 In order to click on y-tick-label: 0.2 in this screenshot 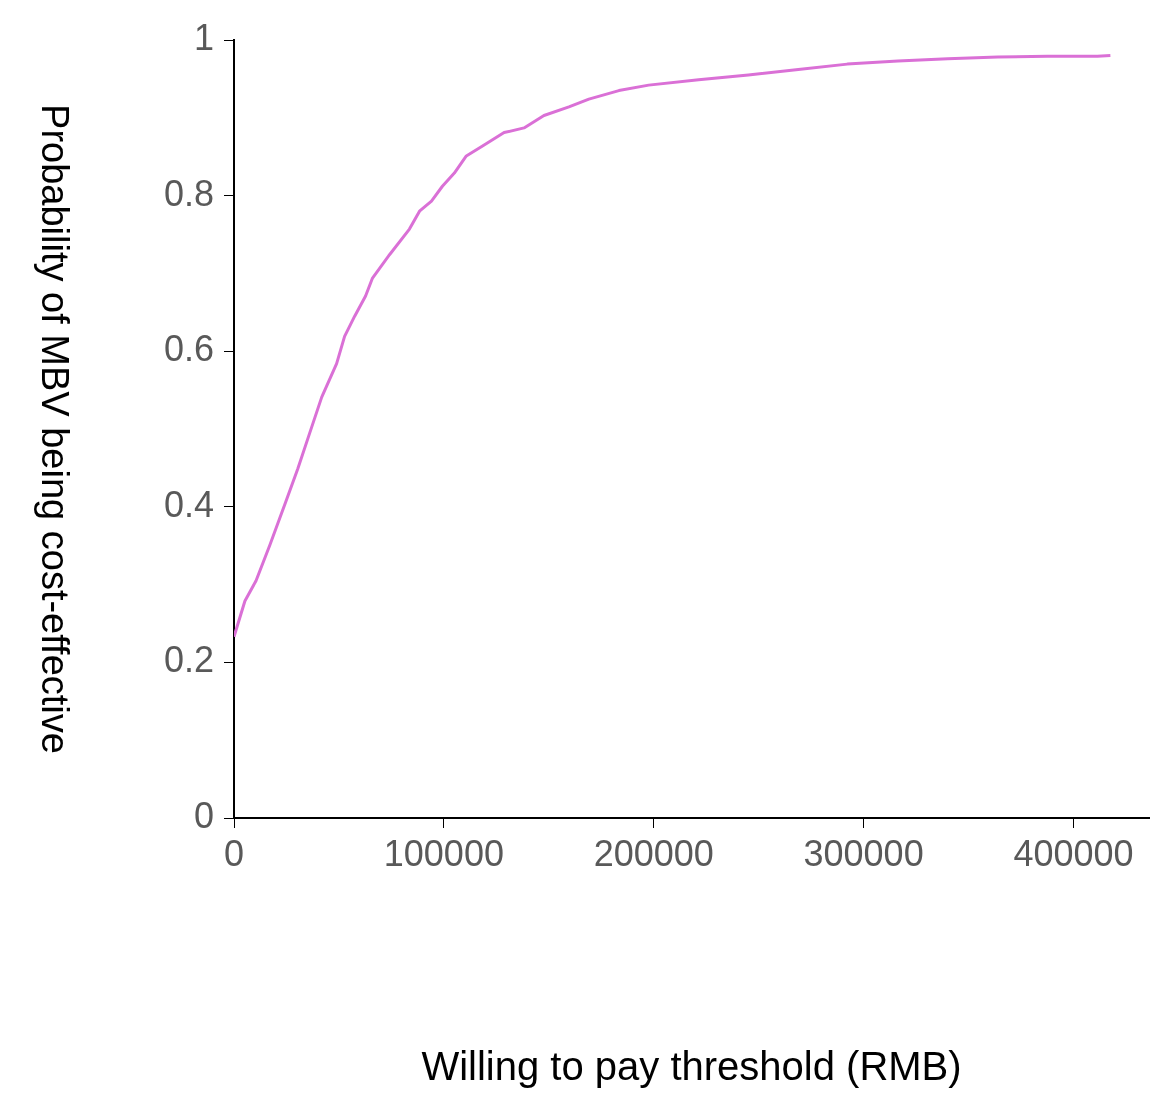, I will do `click(188, 660)`.